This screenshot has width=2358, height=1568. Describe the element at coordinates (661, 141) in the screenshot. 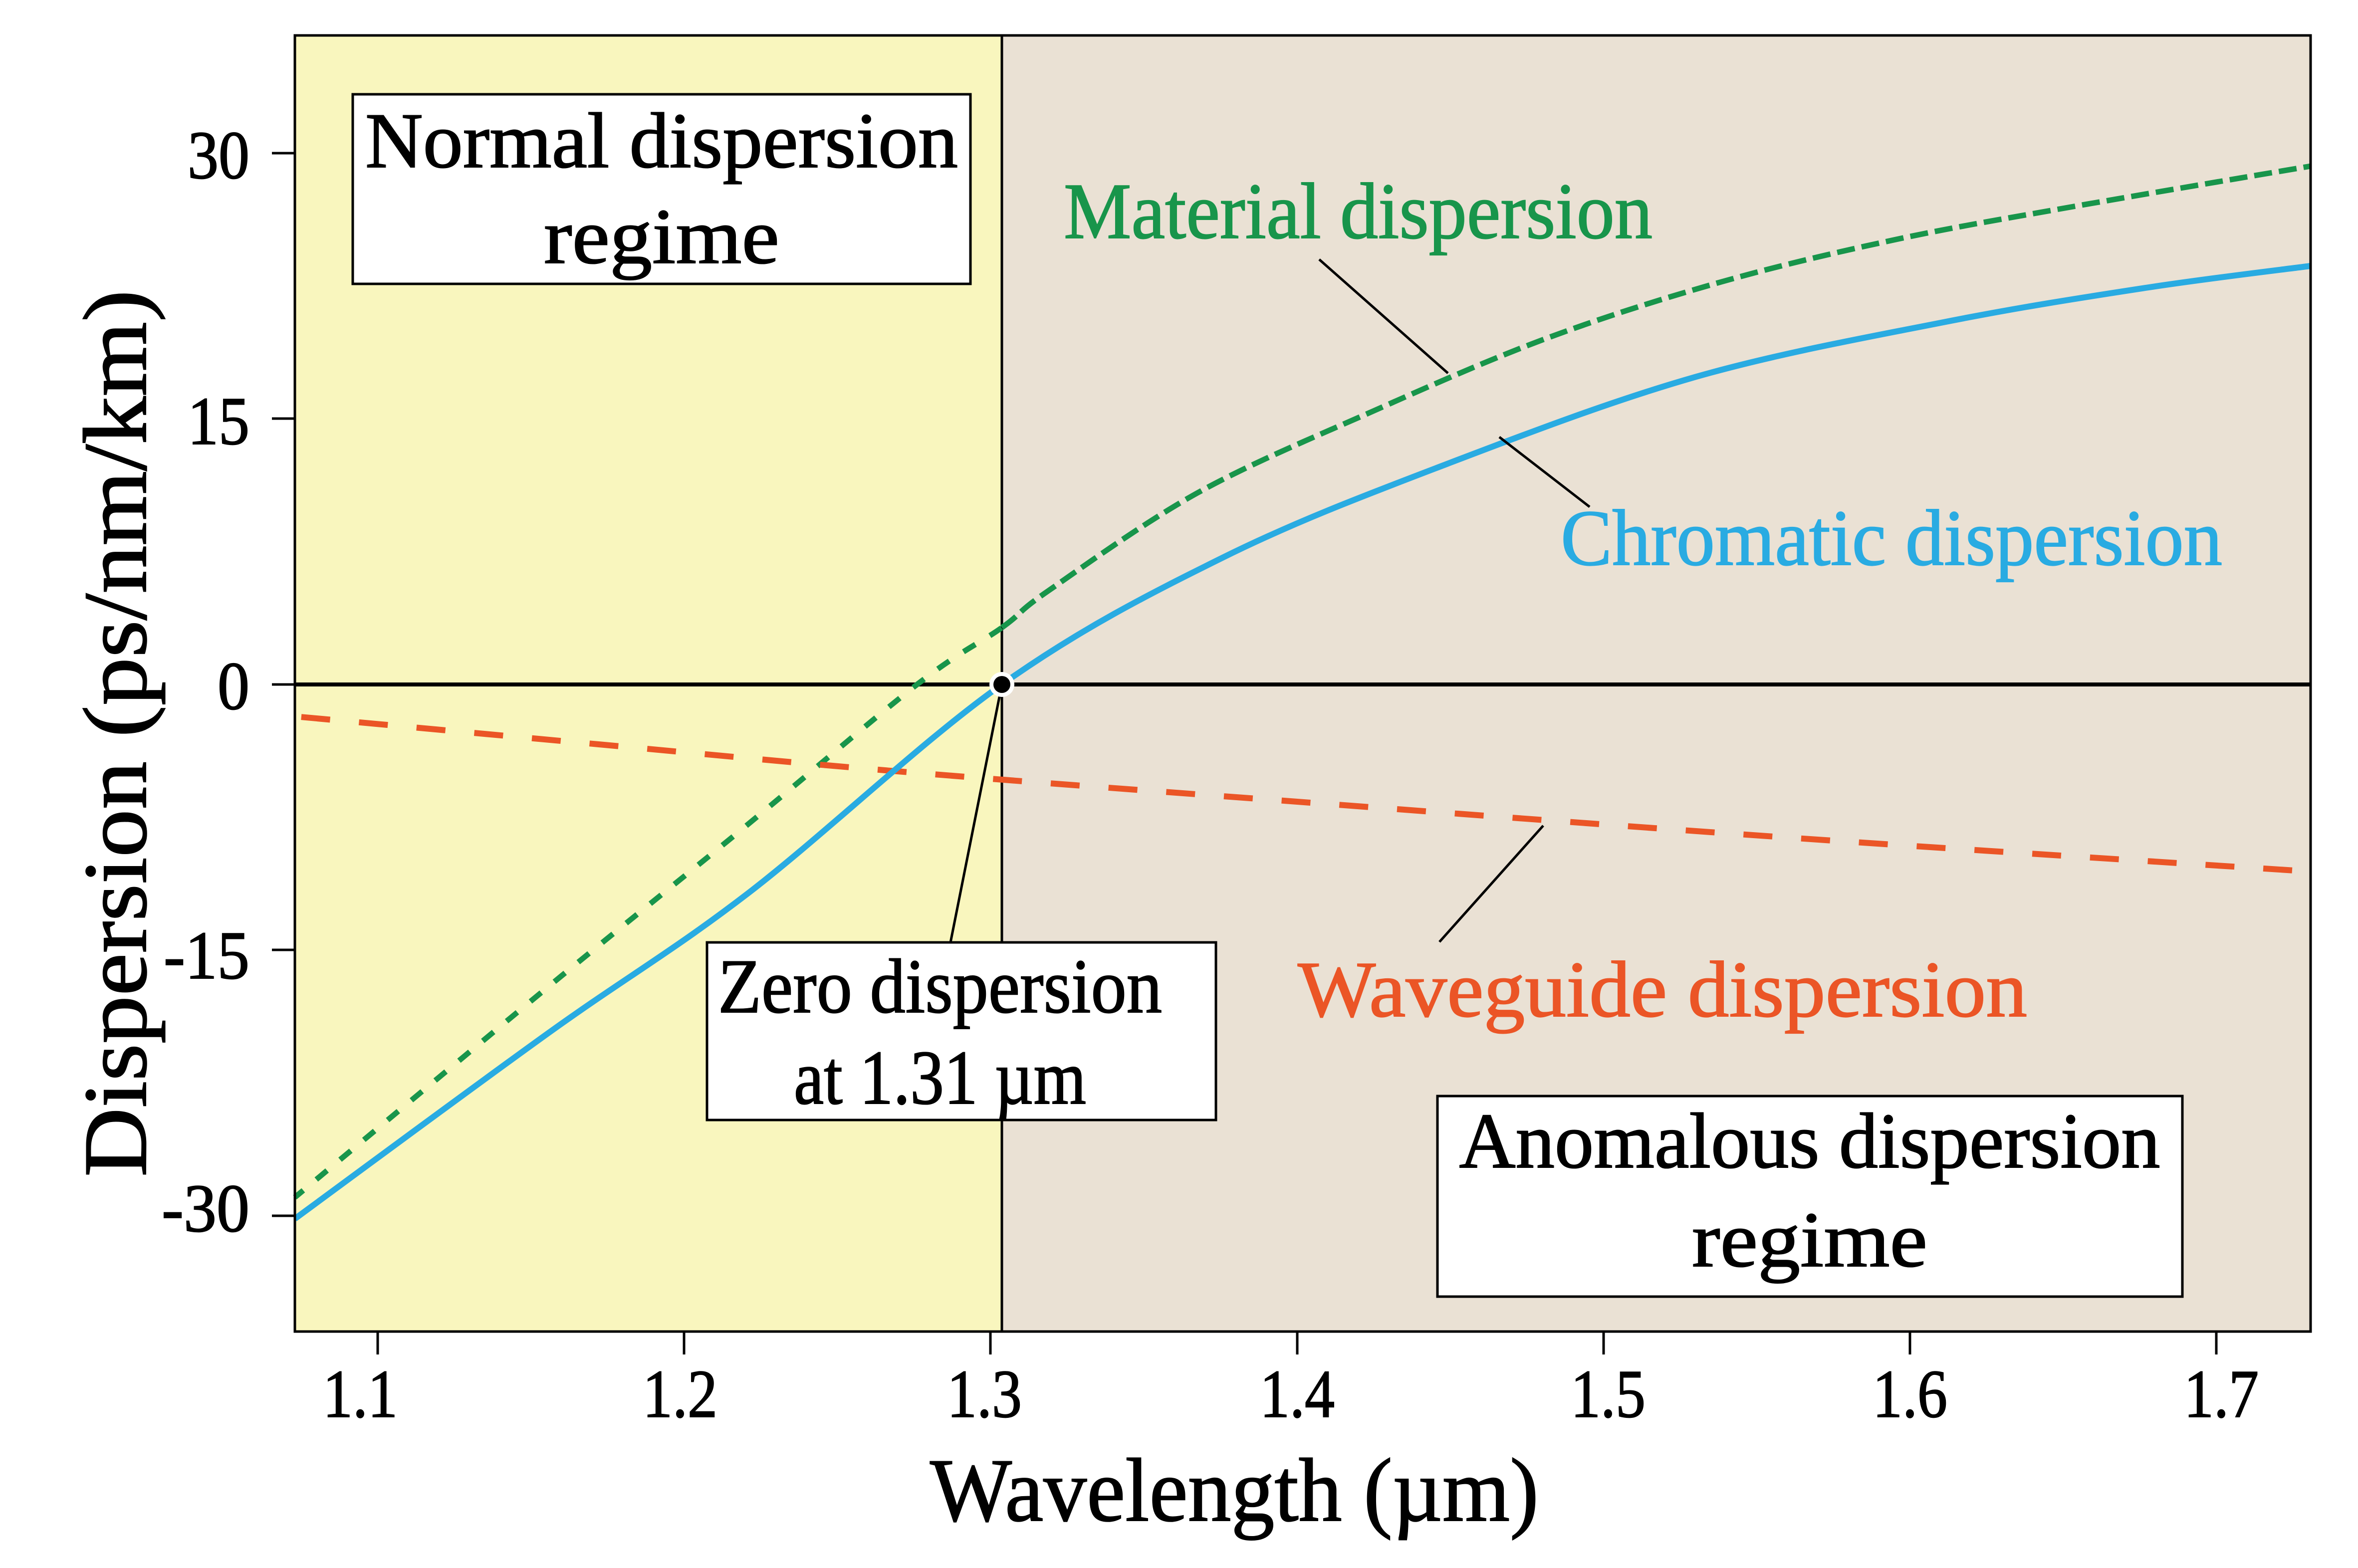

I see `svg-text: Normal dispersion` at that location.